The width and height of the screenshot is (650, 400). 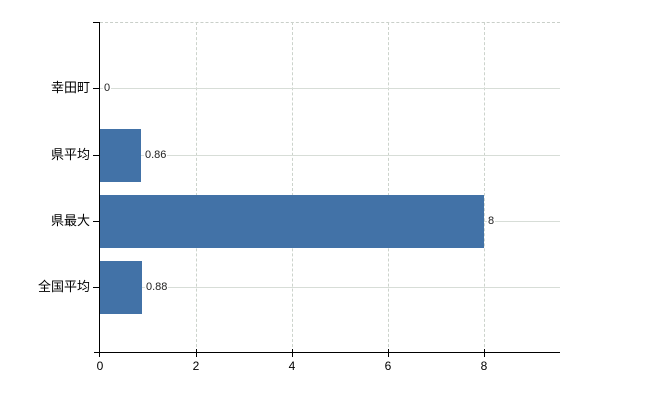 I want to click on category-label: 県最大, so click(x=70, y=220).